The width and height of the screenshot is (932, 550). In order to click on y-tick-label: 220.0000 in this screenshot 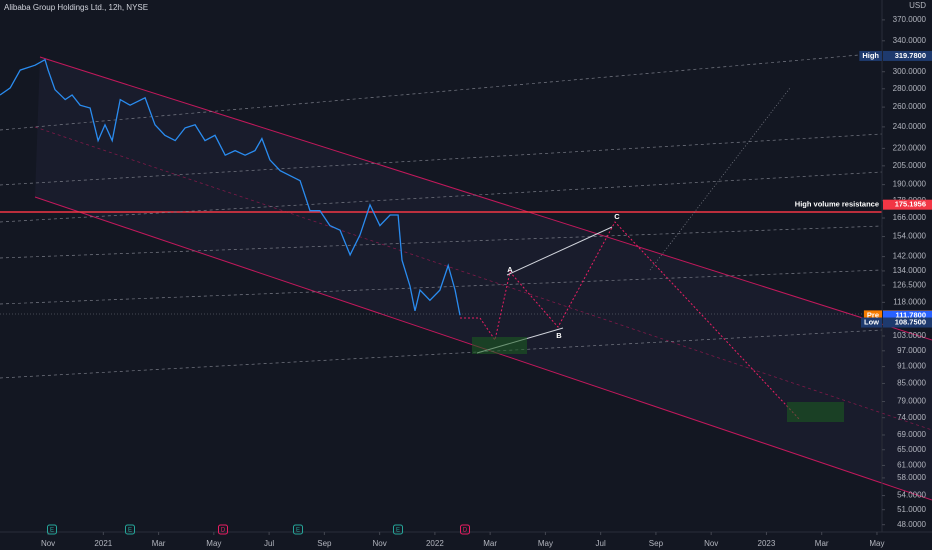, I will do `click(910, 147)`.